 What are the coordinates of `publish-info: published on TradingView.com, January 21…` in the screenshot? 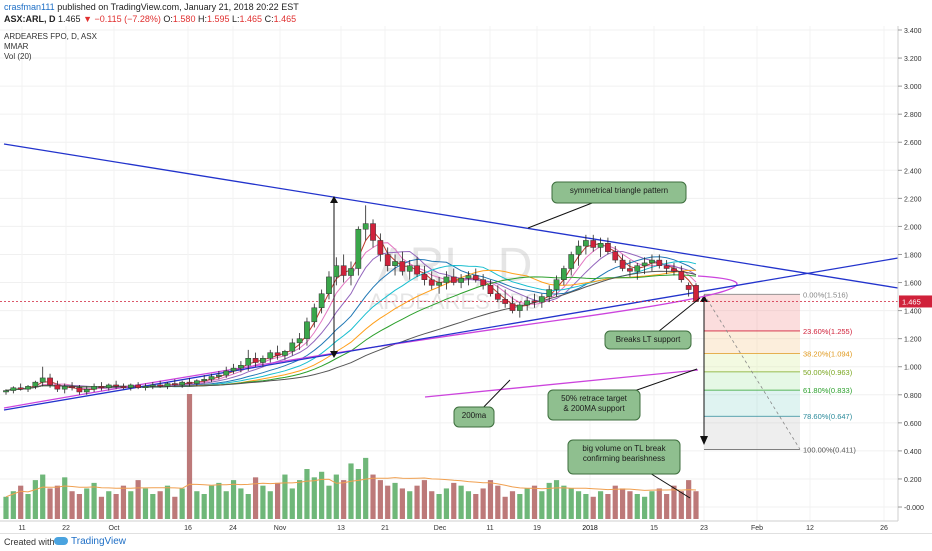 It's located at (176, 7).